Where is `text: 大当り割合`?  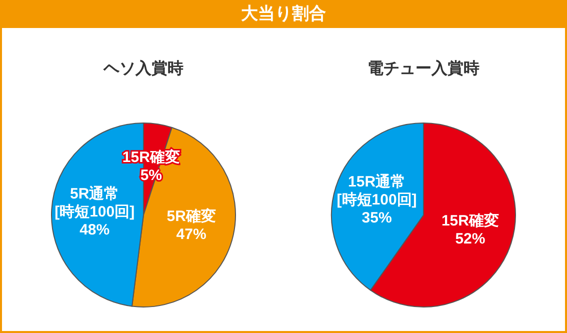 text: 大当り割合 is located at coordinates (283, 14).